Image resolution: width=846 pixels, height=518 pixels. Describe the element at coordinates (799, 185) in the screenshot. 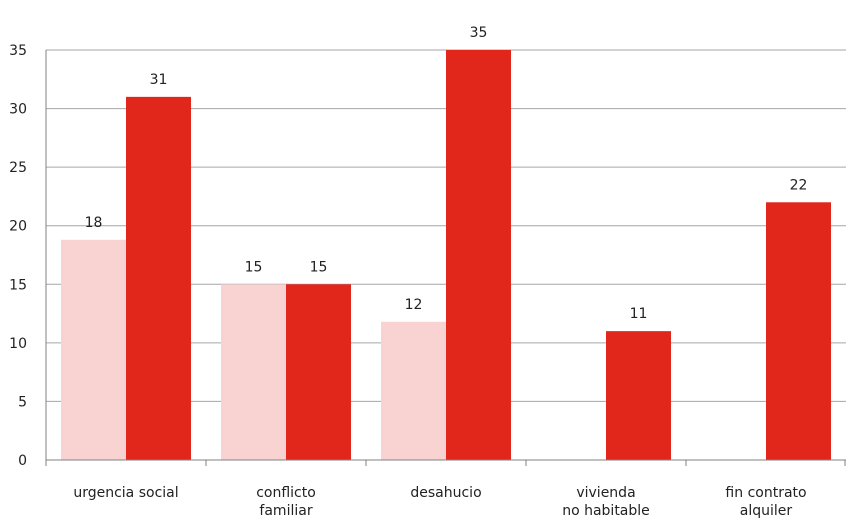

I see `bar-value-label: 22` at that location.